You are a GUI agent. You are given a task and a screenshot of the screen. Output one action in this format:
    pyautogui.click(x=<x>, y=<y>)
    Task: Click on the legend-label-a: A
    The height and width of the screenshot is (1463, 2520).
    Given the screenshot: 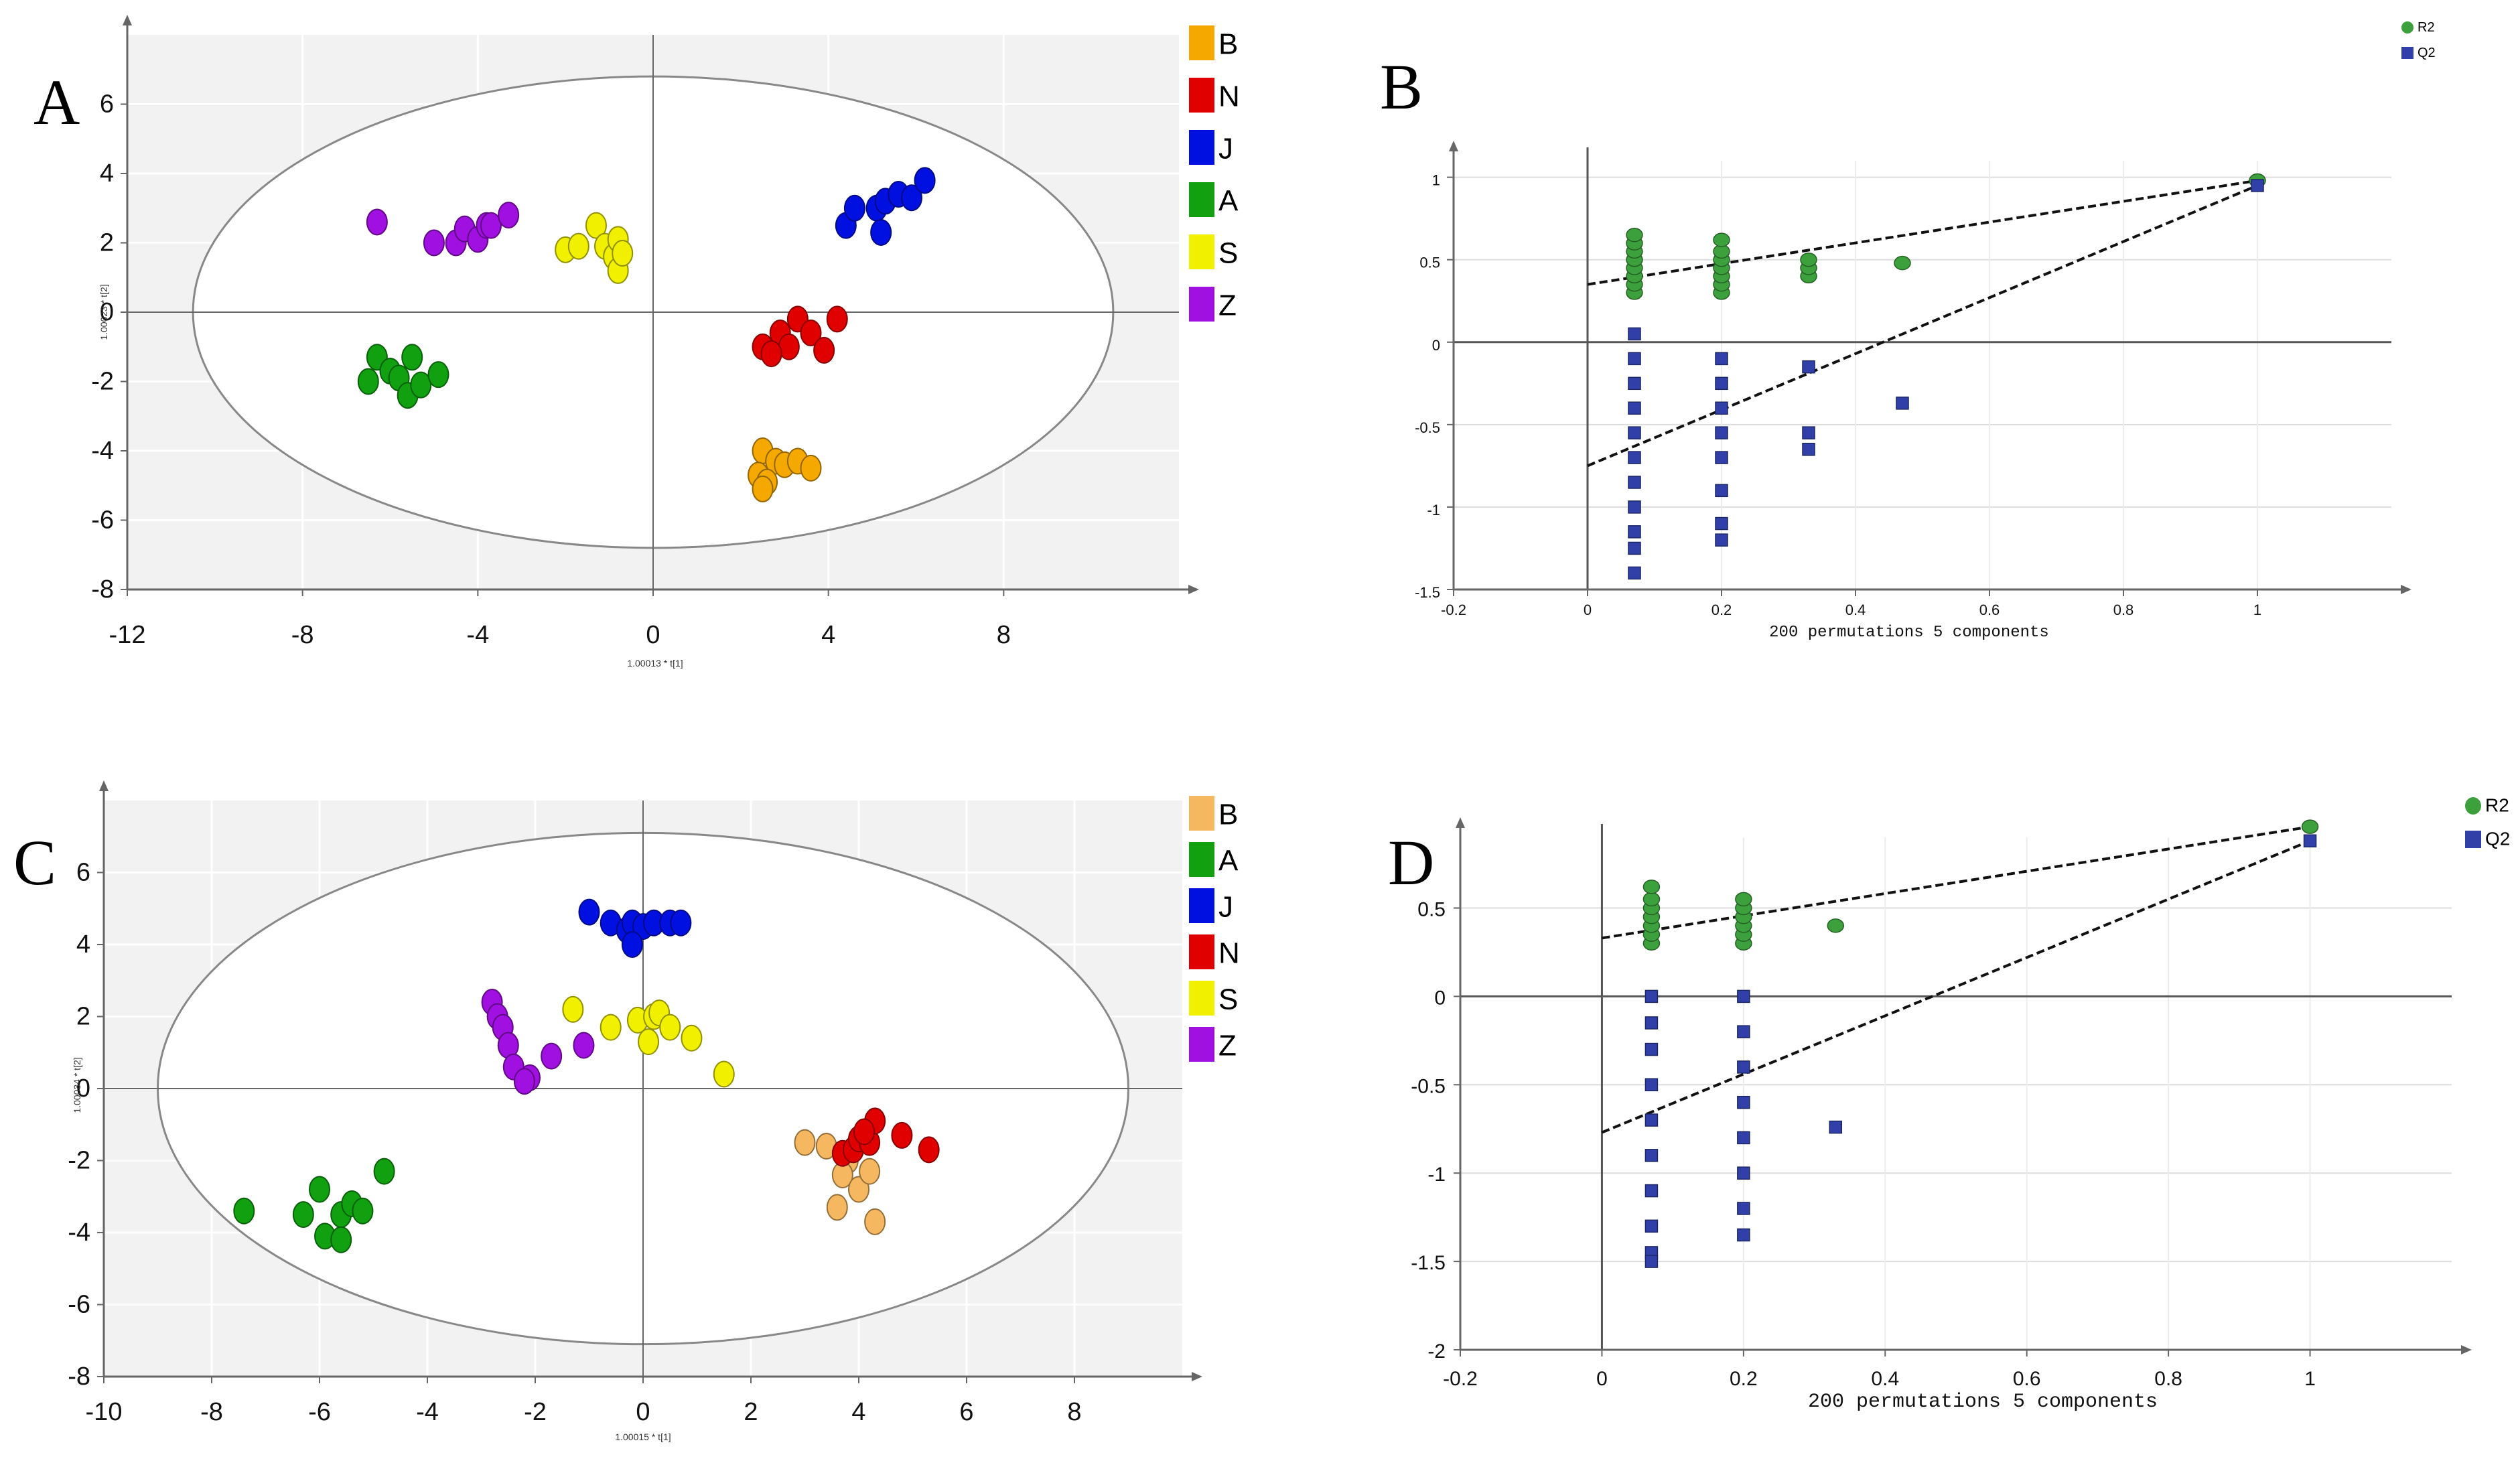 What is the action you would take?
    pyautogui.click(x=1229, y=201)
    